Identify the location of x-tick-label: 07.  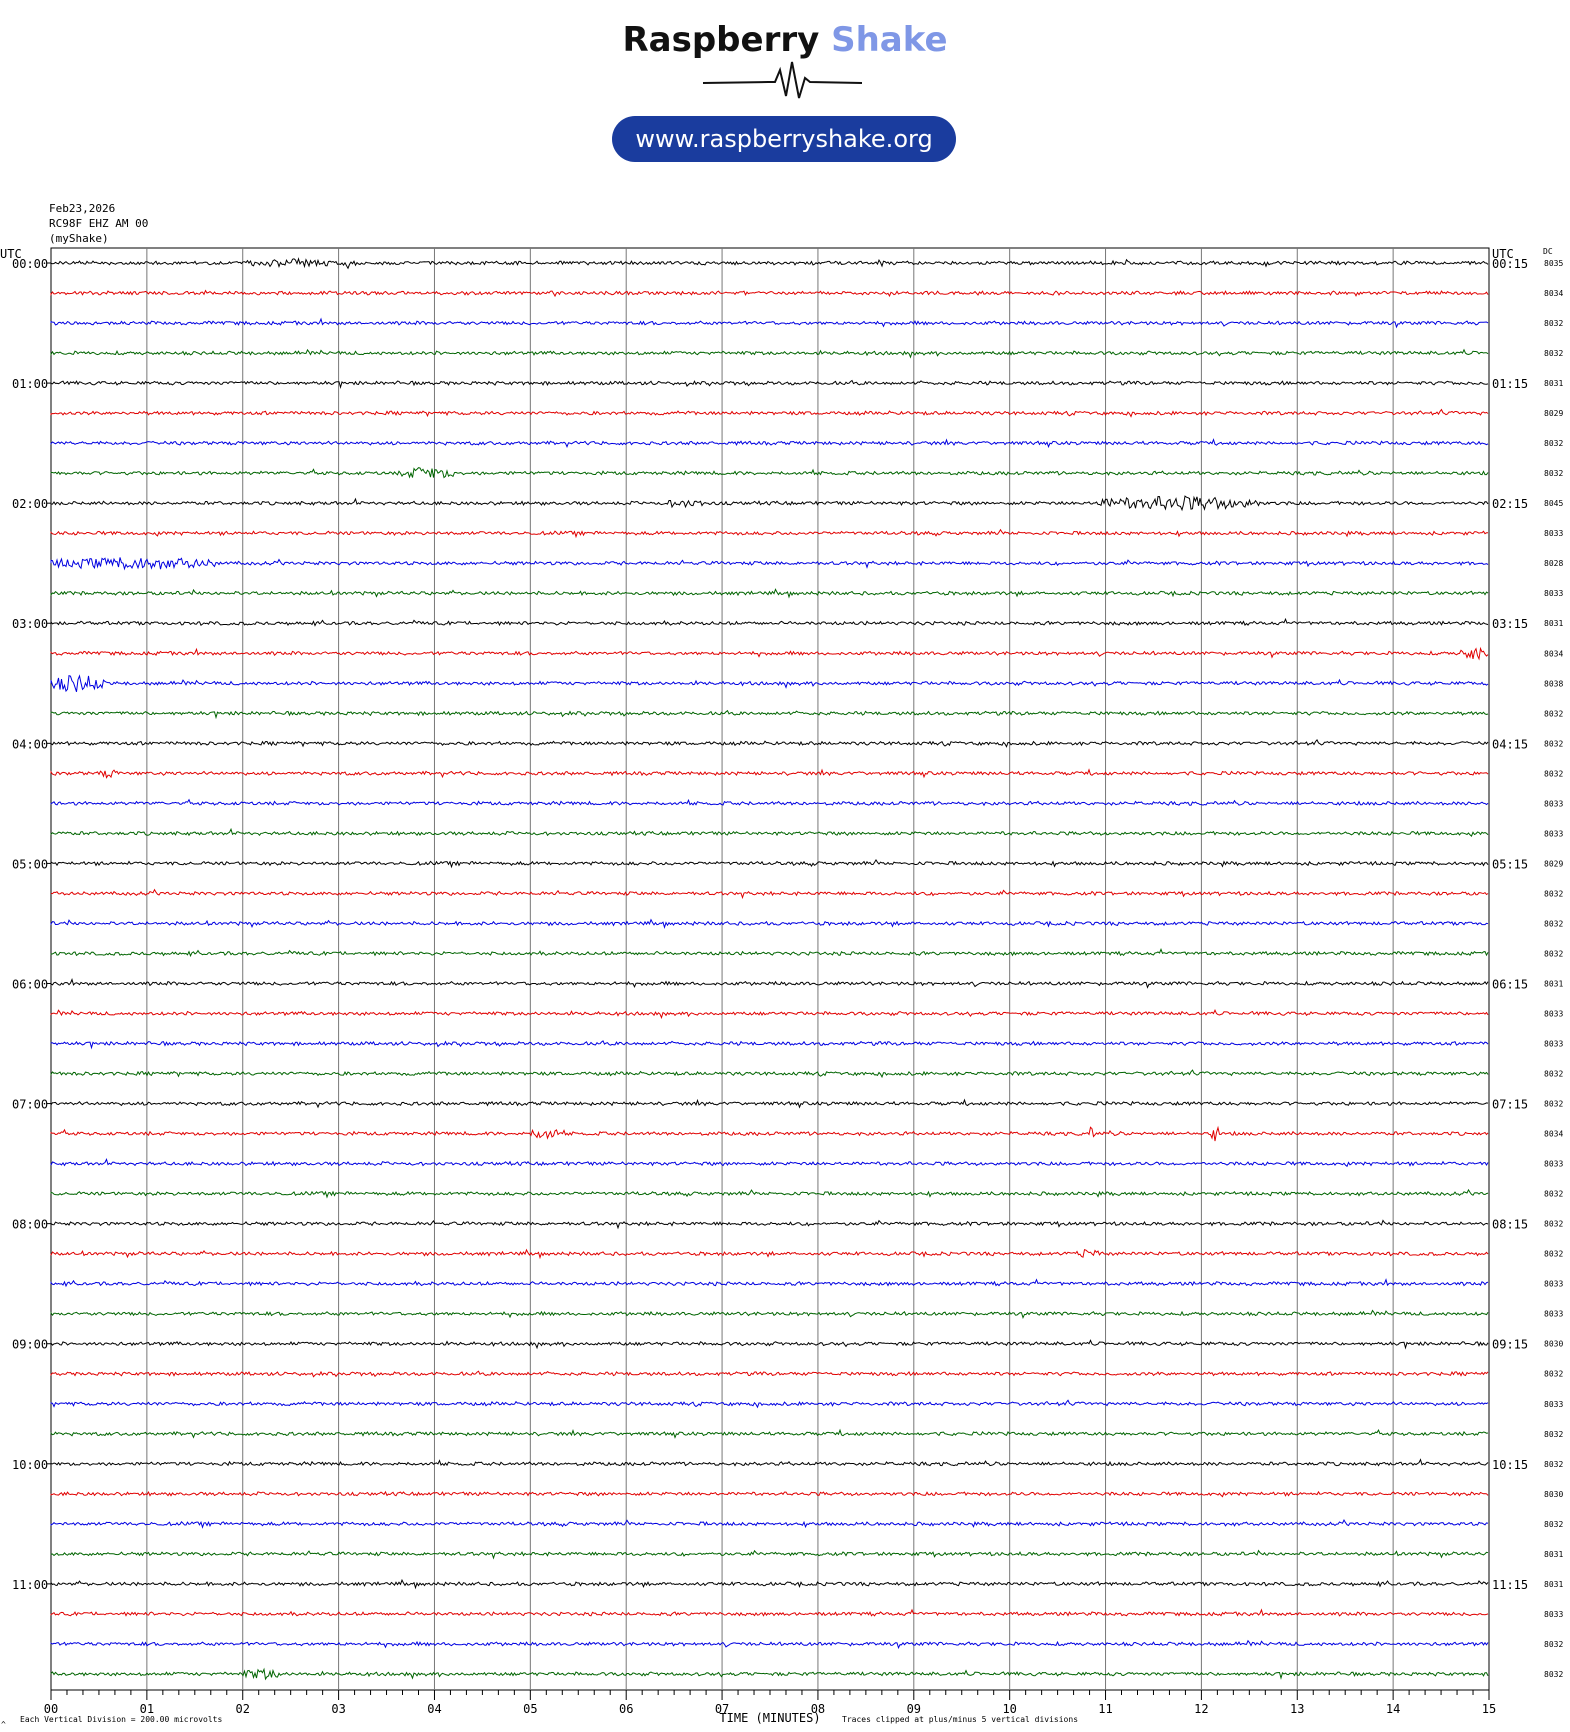
(722, 1709).